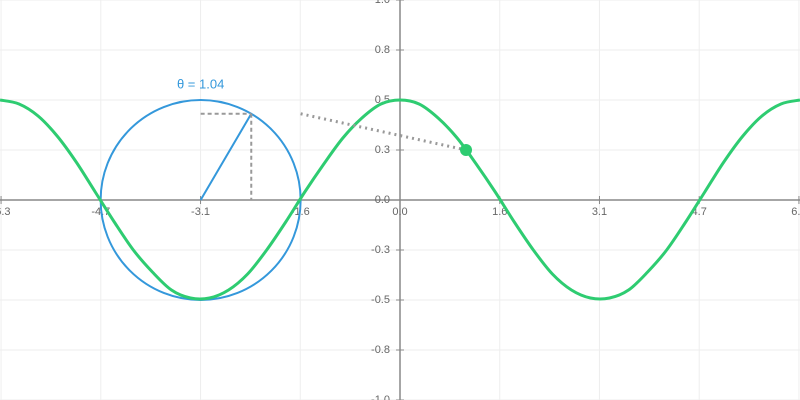 The width and height of the screenshot is (800, 400). Describe the element at coordinates (599, 212) in the screenshot. I see `x-tick-label: 3.1` at that location.